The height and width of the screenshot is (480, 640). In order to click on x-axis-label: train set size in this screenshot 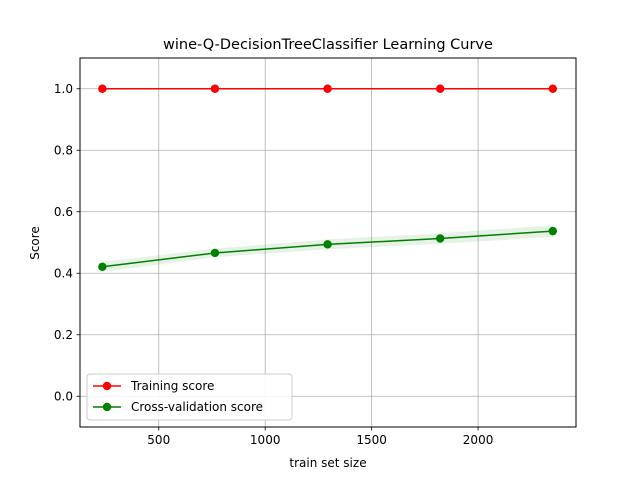, I will do `click(327, 463)`.